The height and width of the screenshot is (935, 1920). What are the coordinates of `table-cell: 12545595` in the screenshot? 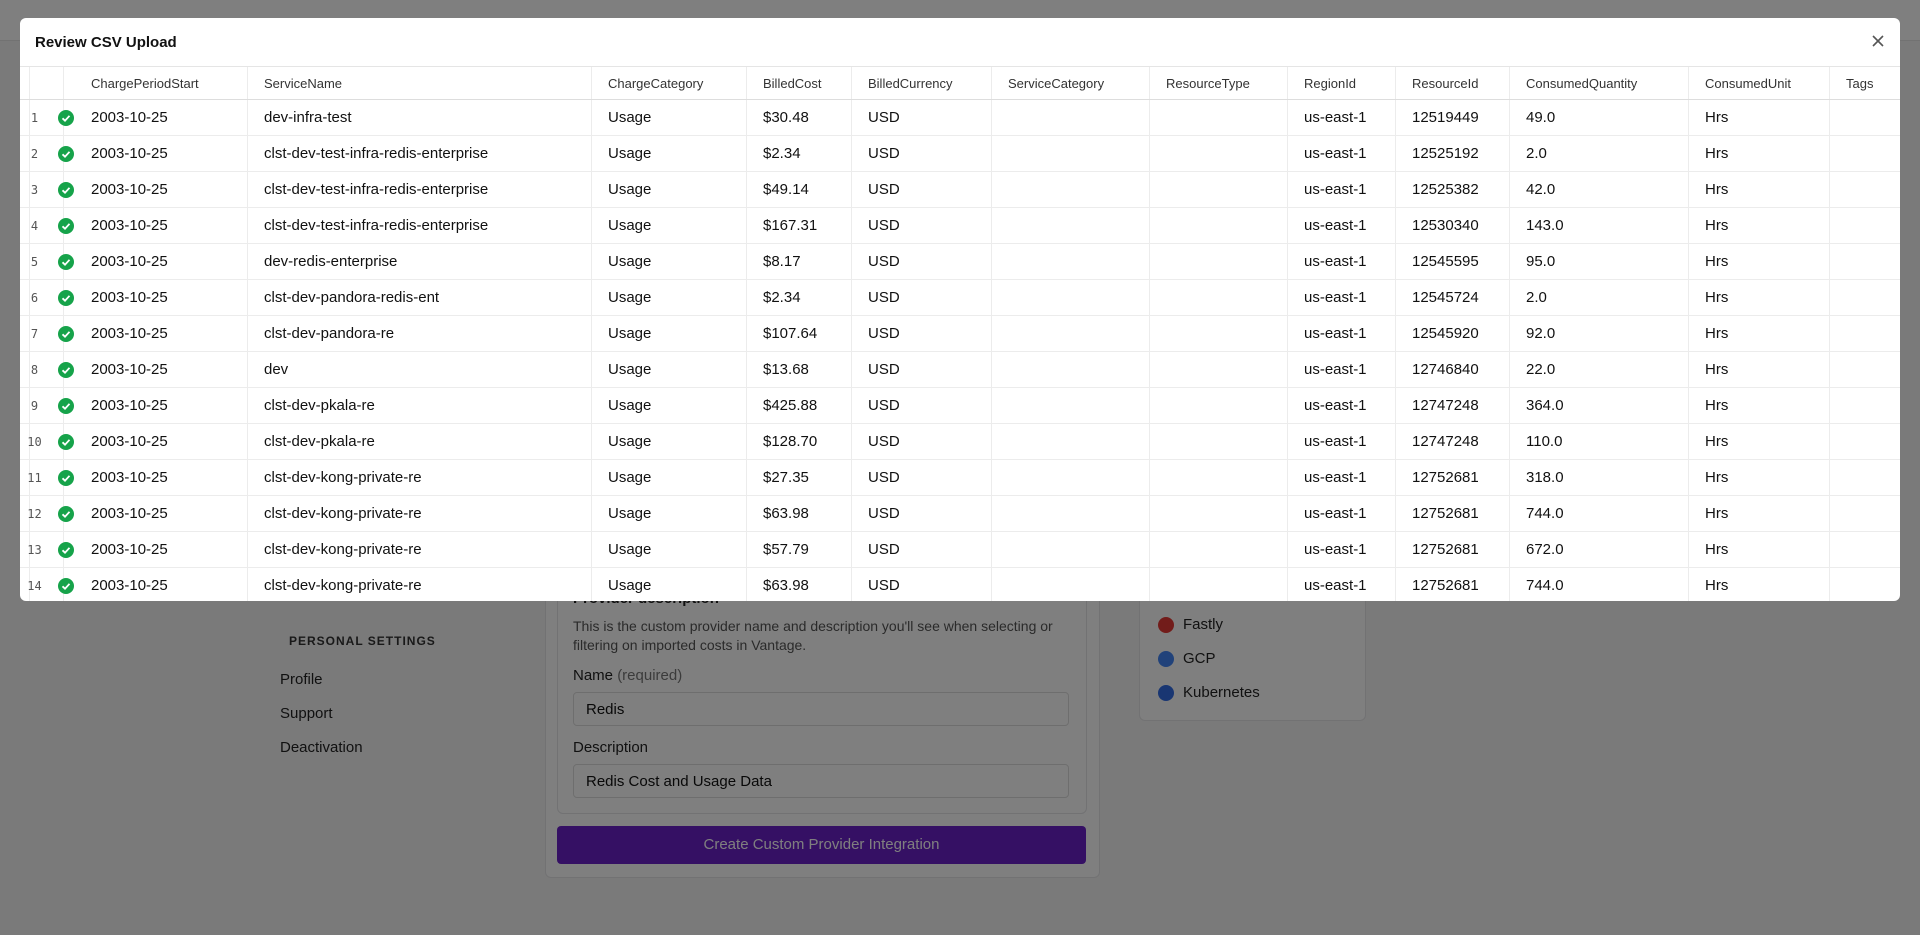 It's located at (1445, 261).